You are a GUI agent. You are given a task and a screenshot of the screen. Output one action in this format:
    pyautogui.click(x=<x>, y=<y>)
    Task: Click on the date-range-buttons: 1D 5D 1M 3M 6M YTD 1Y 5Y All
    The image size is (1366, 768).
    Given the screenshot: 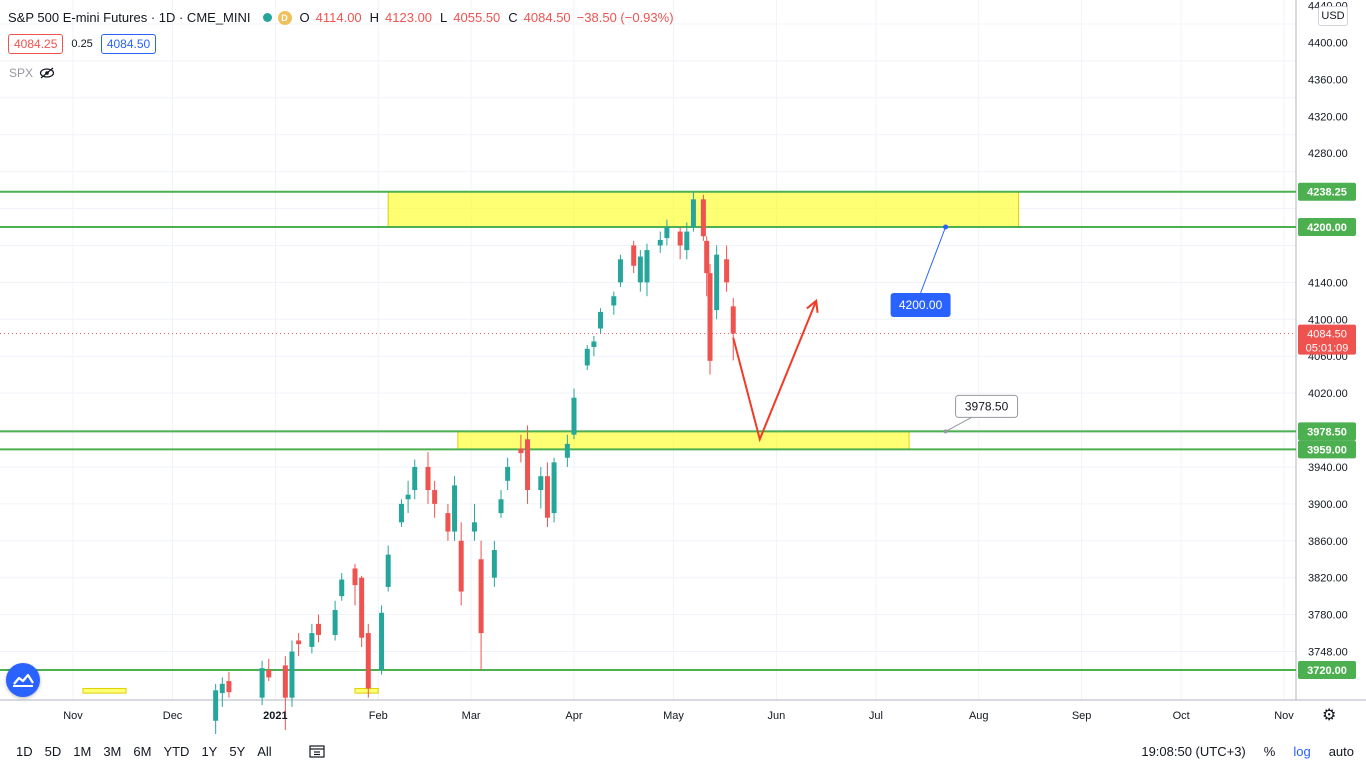 What is the action you would take?
    pyautogui.click(x=144, y=751)
    